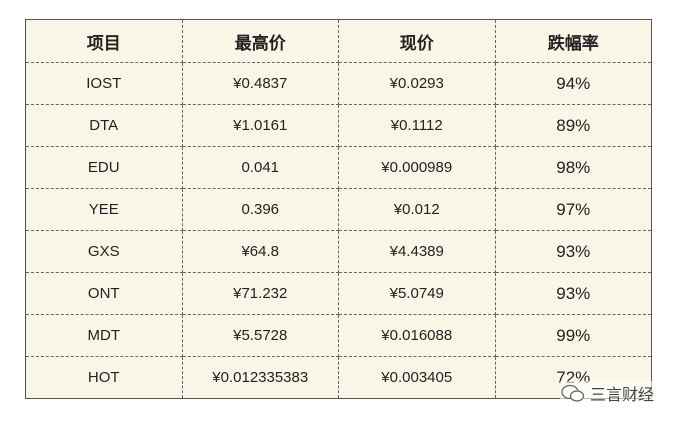 The height and width of the screenshot is (422, 675). What do you see at coordinates (104, 377) in the screenshot?
I see `cell-item: HOT` at bounding box center [104, 377].